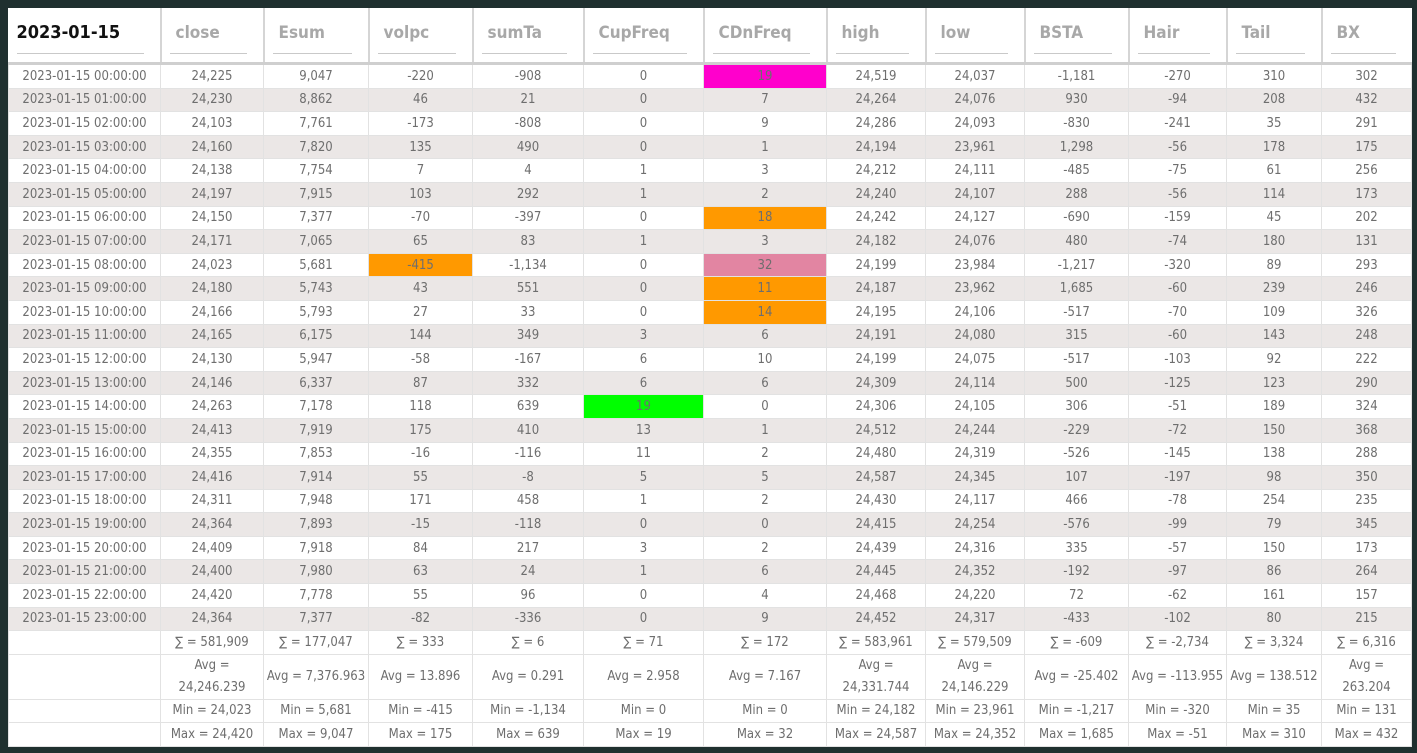 This screenshot has width=1417, height=753. I want to click on value-cell-low: 24,037, so click(975, 76).